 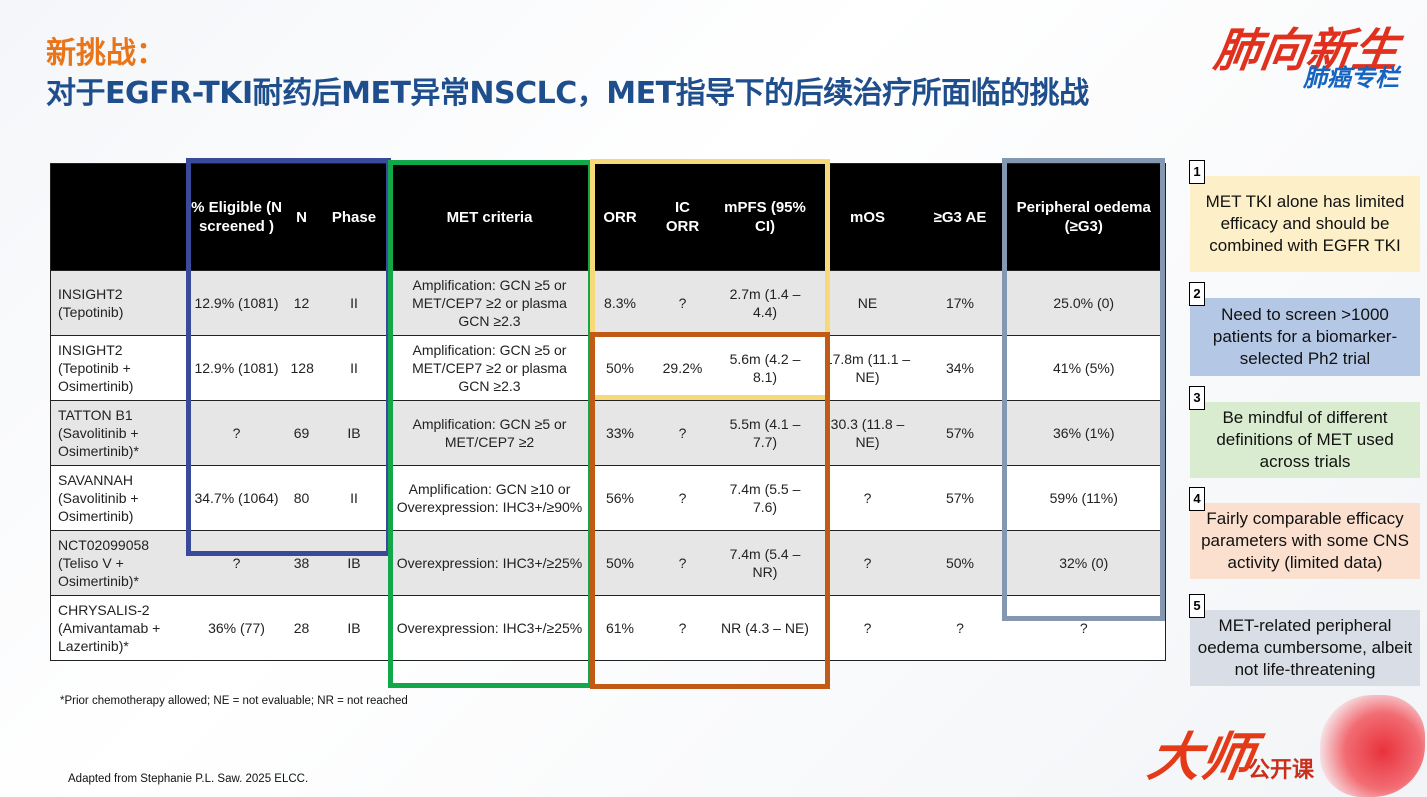 I want to click on cell-eligible: 34.7% (1064), so click(x=236, y=498).